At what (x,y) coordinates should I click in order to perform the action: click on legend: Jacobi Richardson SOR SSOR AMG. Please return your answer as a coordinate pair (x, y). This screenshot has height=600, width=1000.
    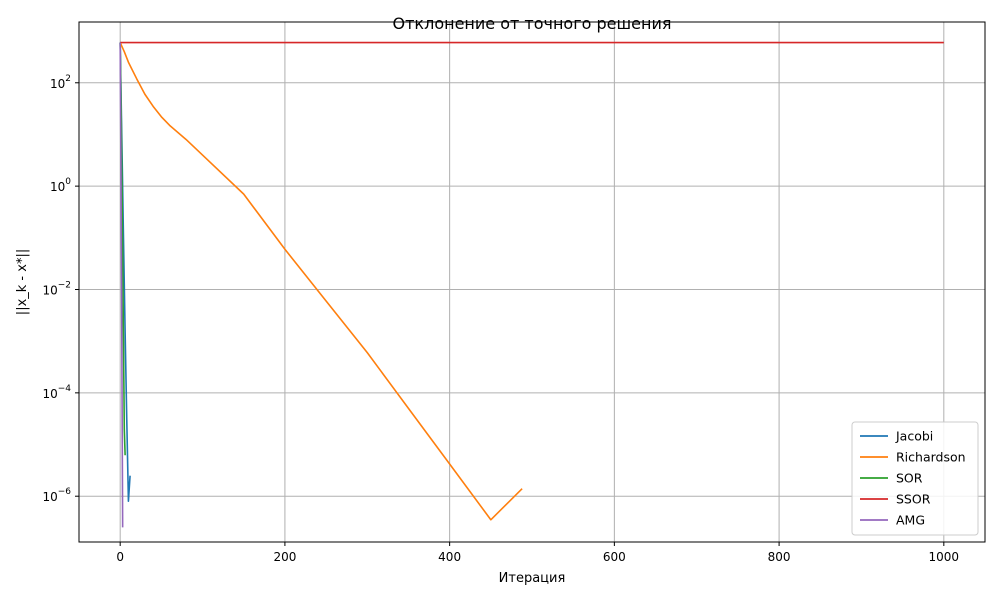
    Looking at the image, I should click on (915, 478).